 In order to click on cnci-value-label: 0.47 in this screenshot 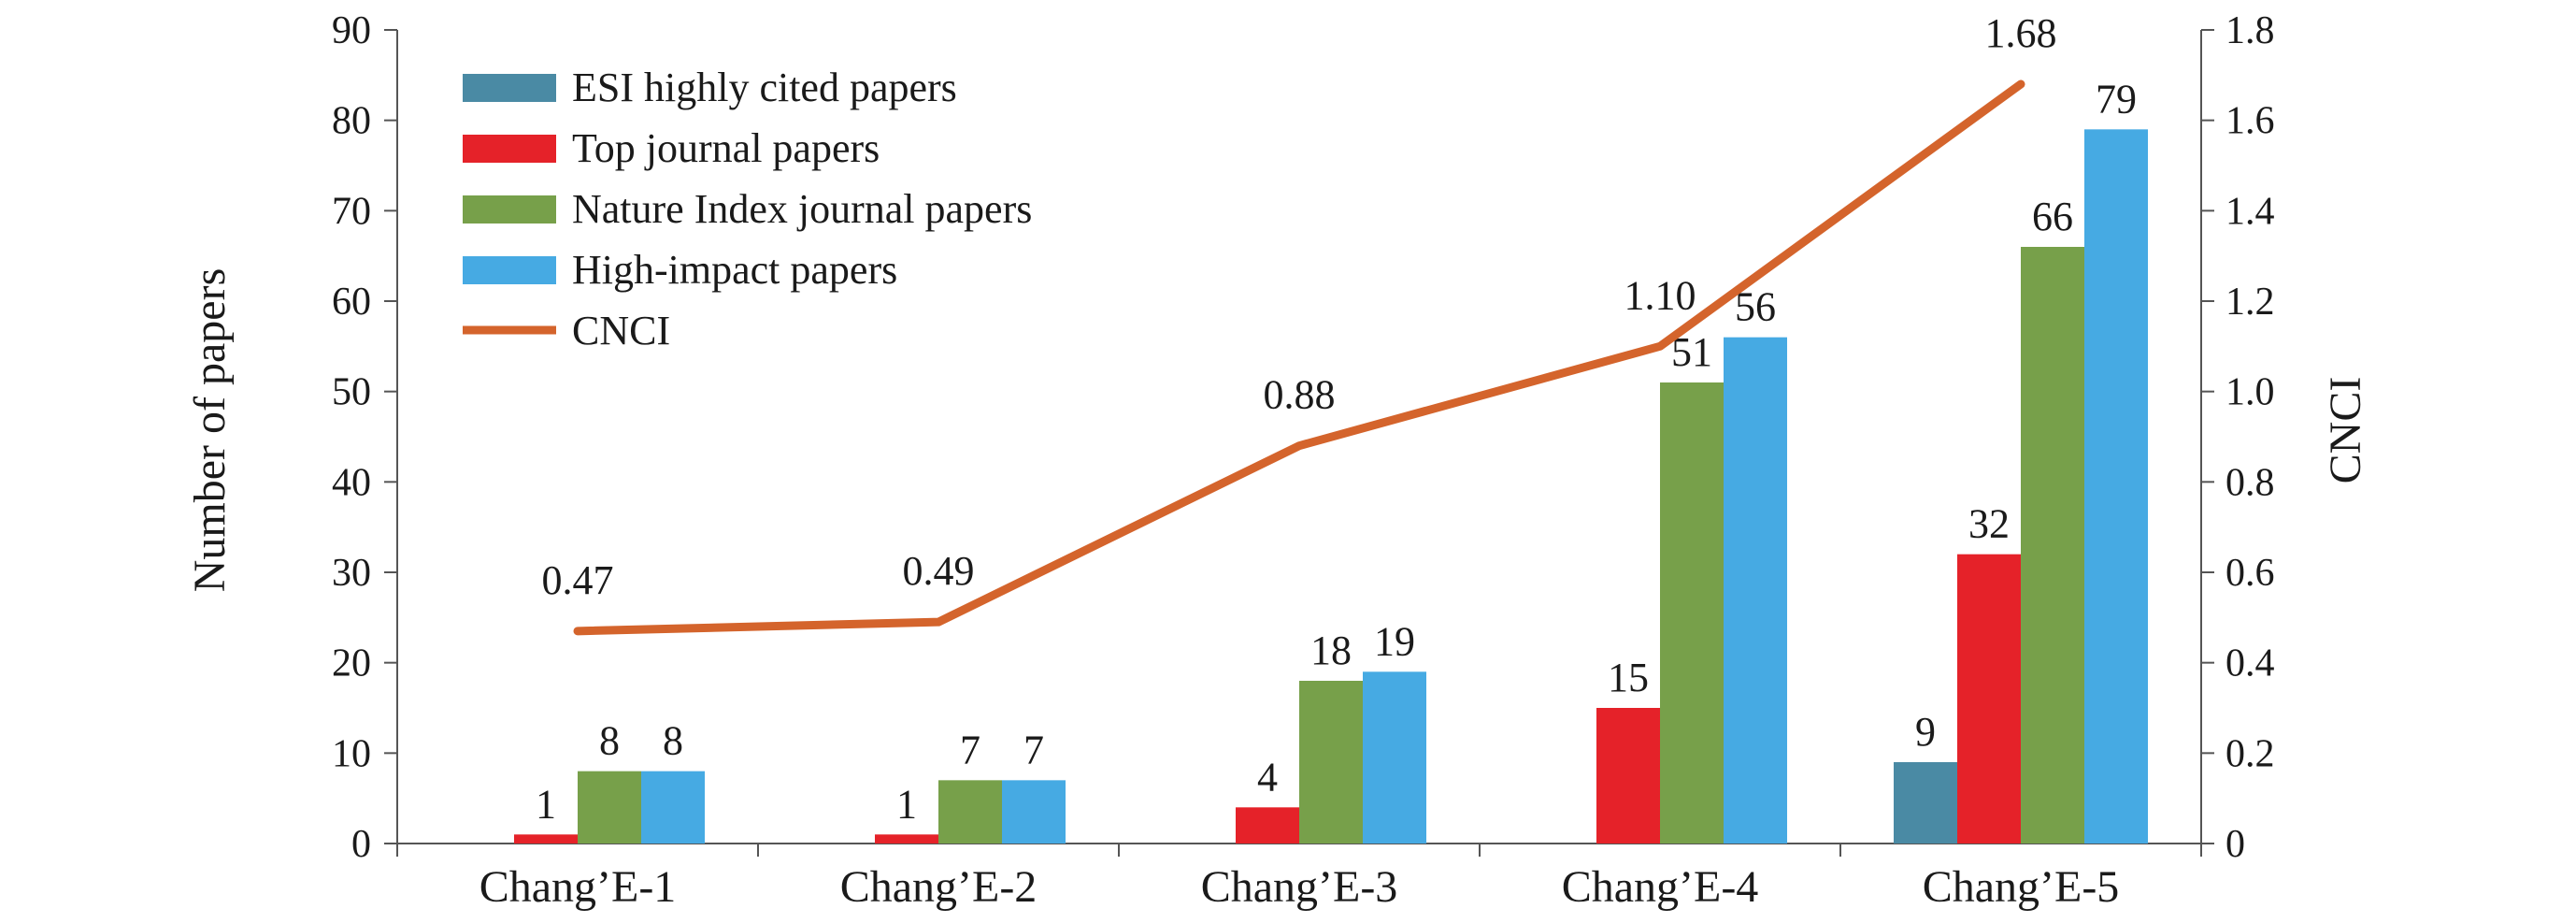, I will do `click(578, 580)`.